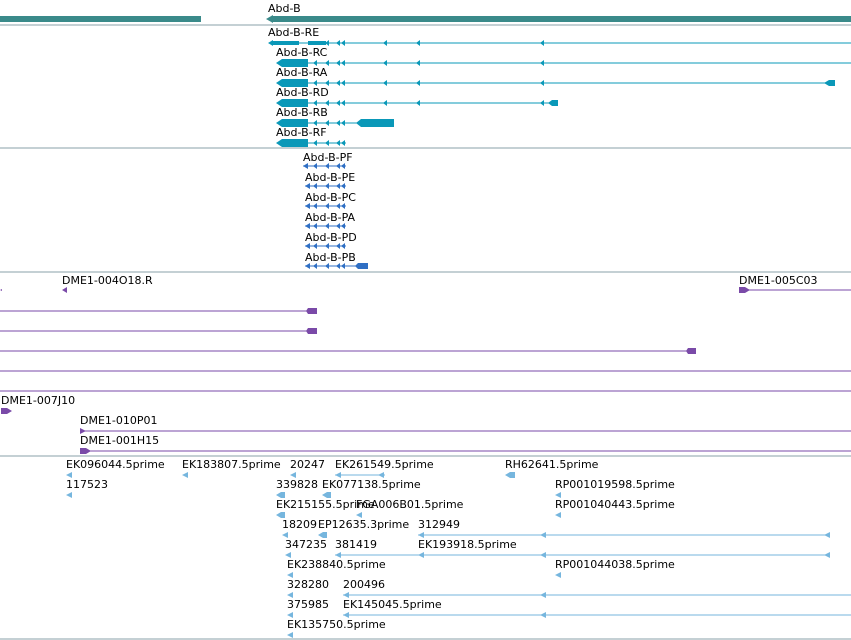 The image size is (851, 640). Describe the element at coordinates (364, 584) in the screenshot. I see `est-label: 200496` at that location.